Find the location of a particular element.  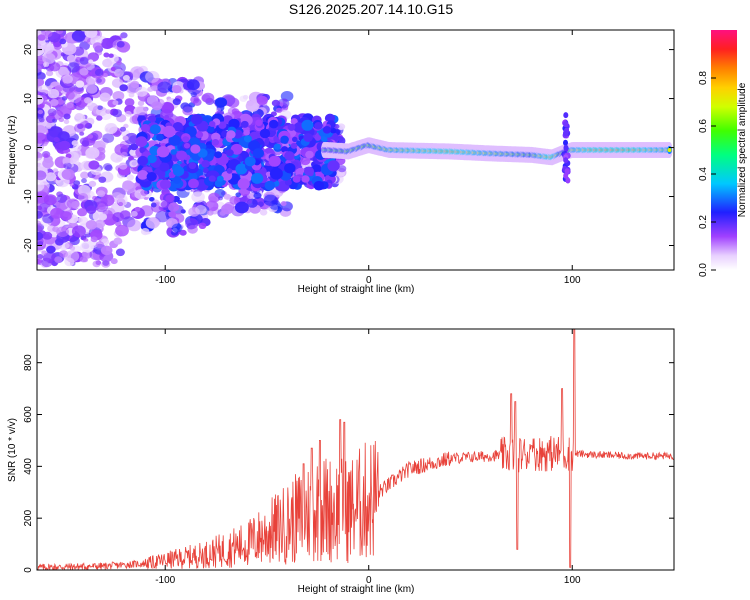

snr-ytick-label: 600 is located at coordinates (28, 414).